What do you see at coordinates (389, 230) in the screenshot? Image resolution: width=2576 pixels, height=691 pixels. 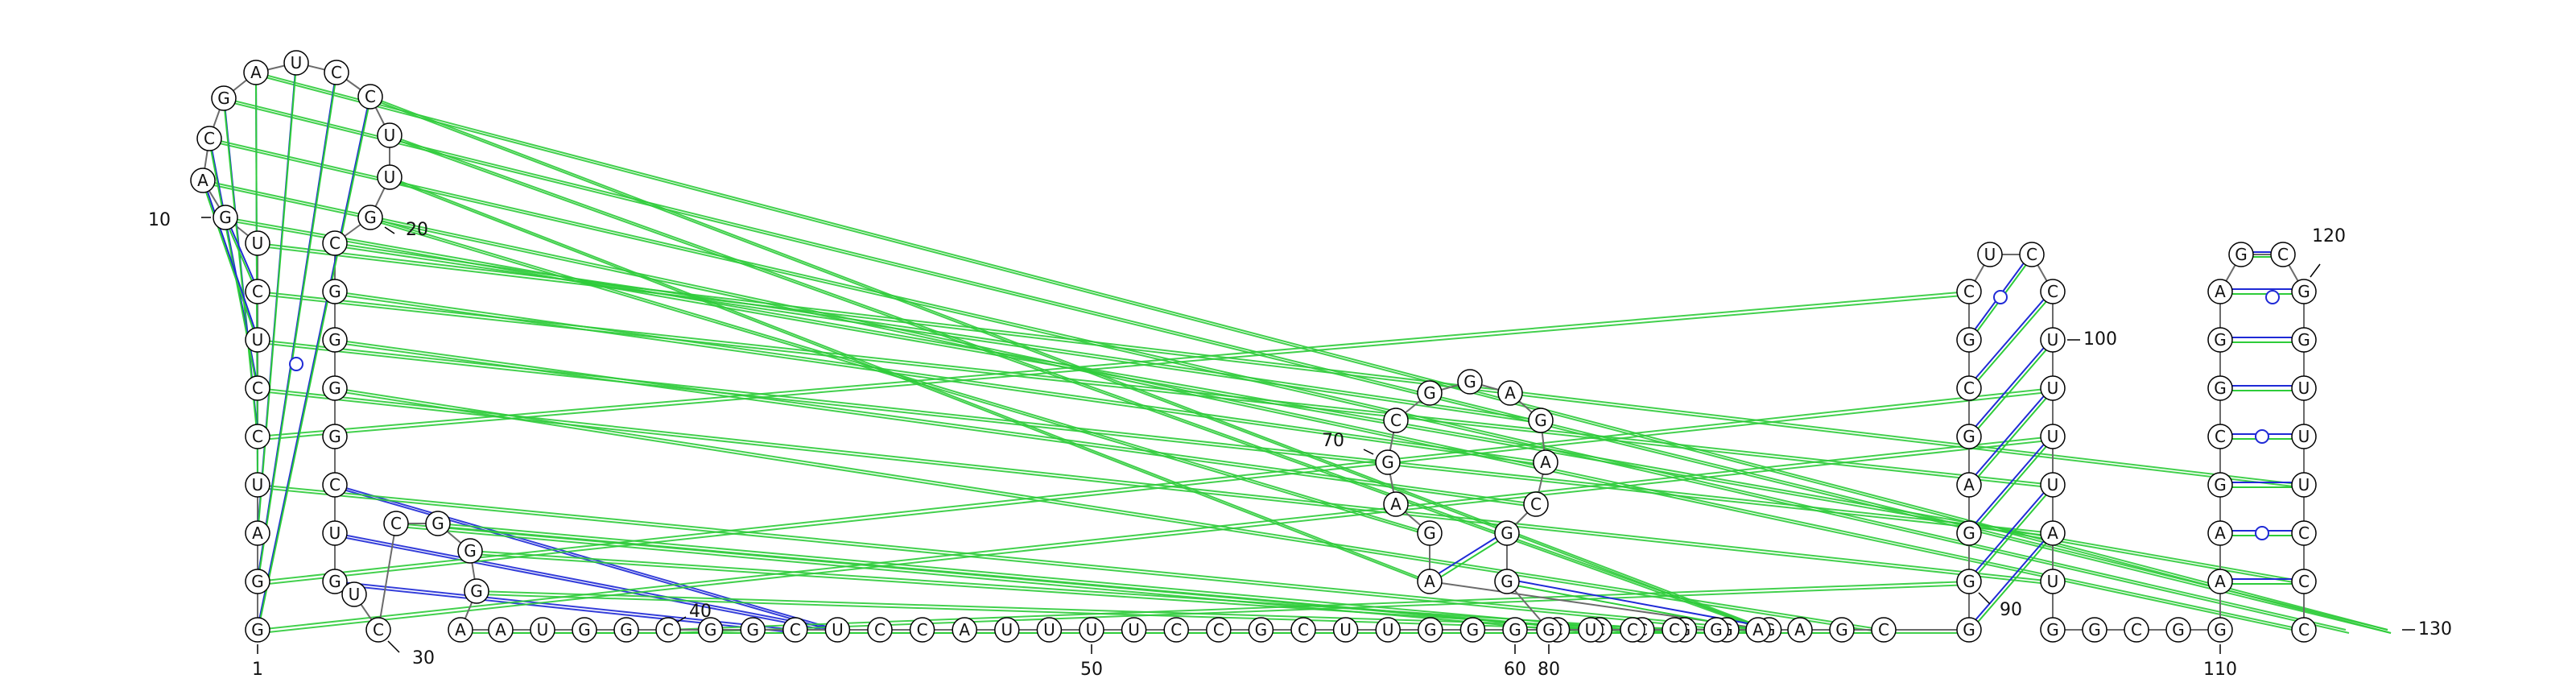 I see `position-tick` at bounding box center [389, 230].